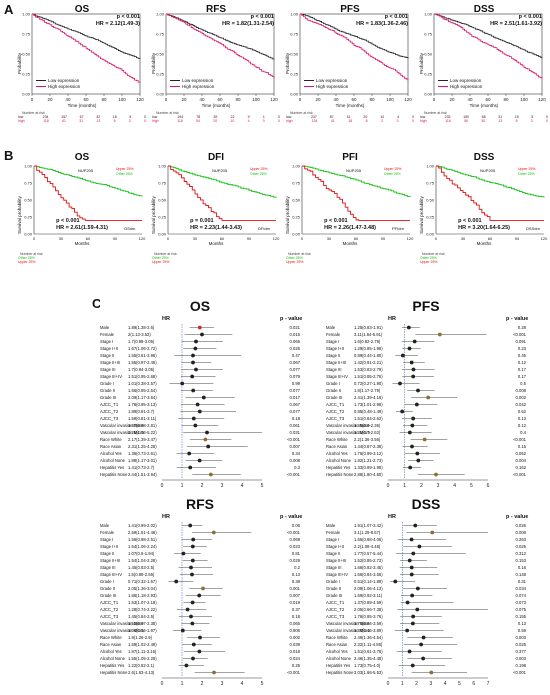  Describe the element at coordinates (294, 397) in the screenshot. I see `row-p-value: 0.017` at that location.